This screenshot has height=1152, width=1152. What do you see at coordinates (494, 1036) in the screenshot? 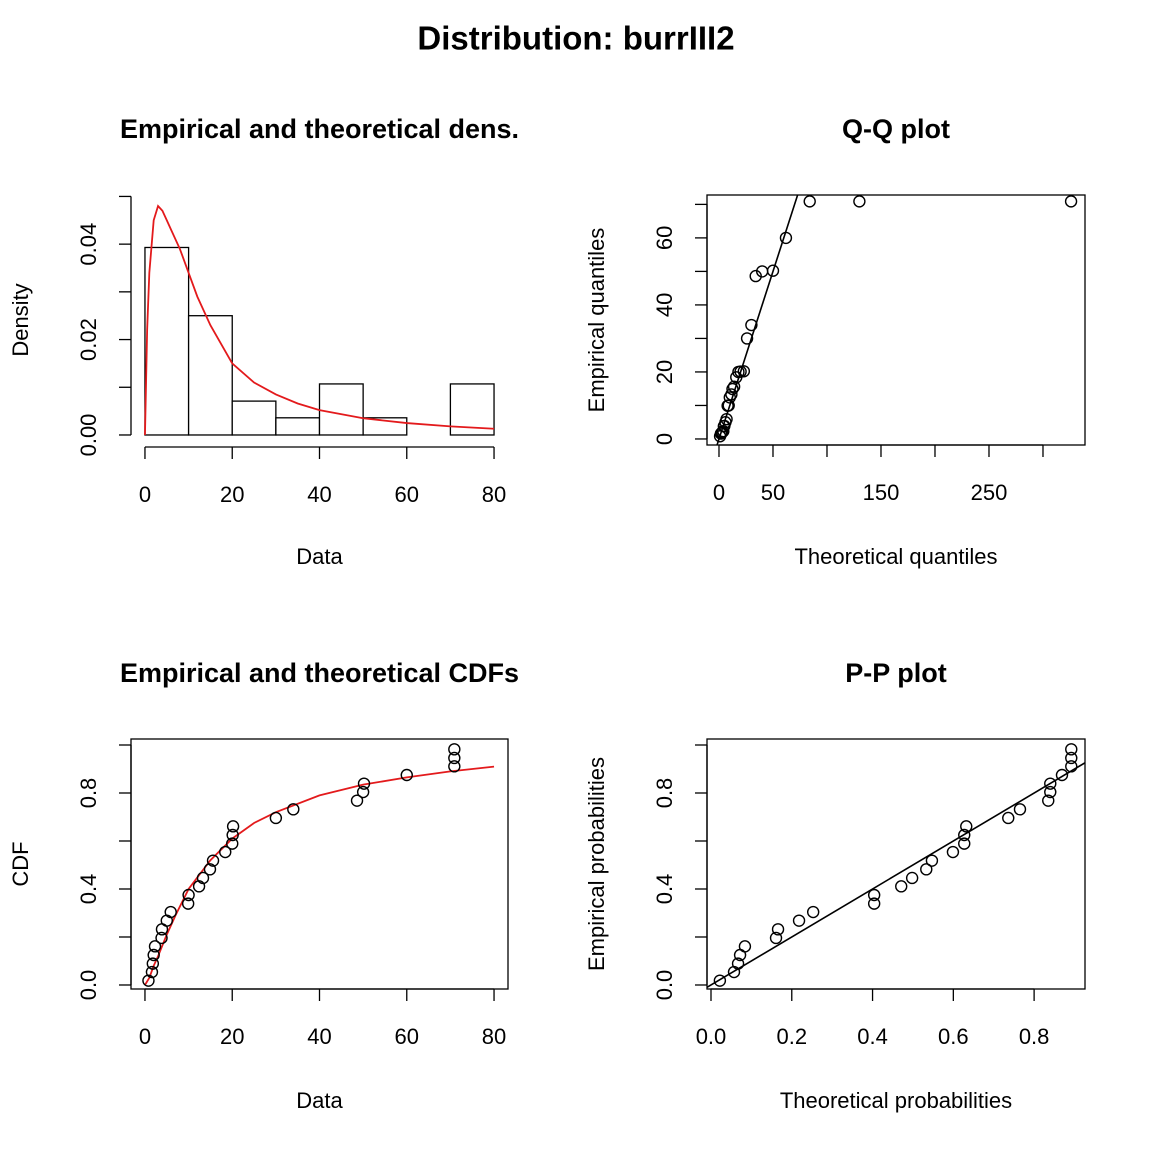
I see `x-tick-label: 80` at bounding box center [494, 1036].